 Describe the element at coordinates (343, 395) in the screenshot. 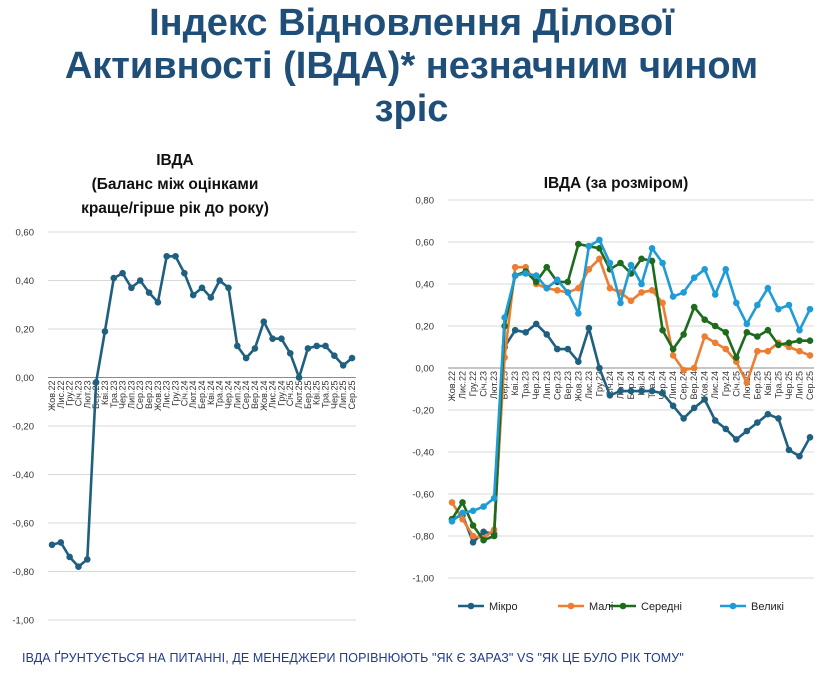

I see `x-tick-label: Лип.25` at that location.